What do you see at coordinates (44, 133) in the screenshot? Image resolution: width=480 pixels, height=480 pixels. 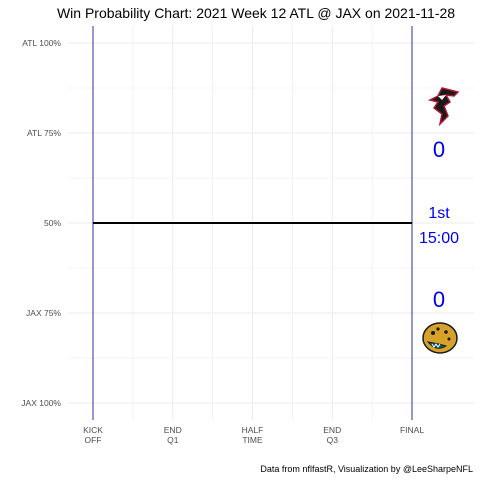 I see `y-tick-label: ATL 75%` at bounding box center [44, 133].